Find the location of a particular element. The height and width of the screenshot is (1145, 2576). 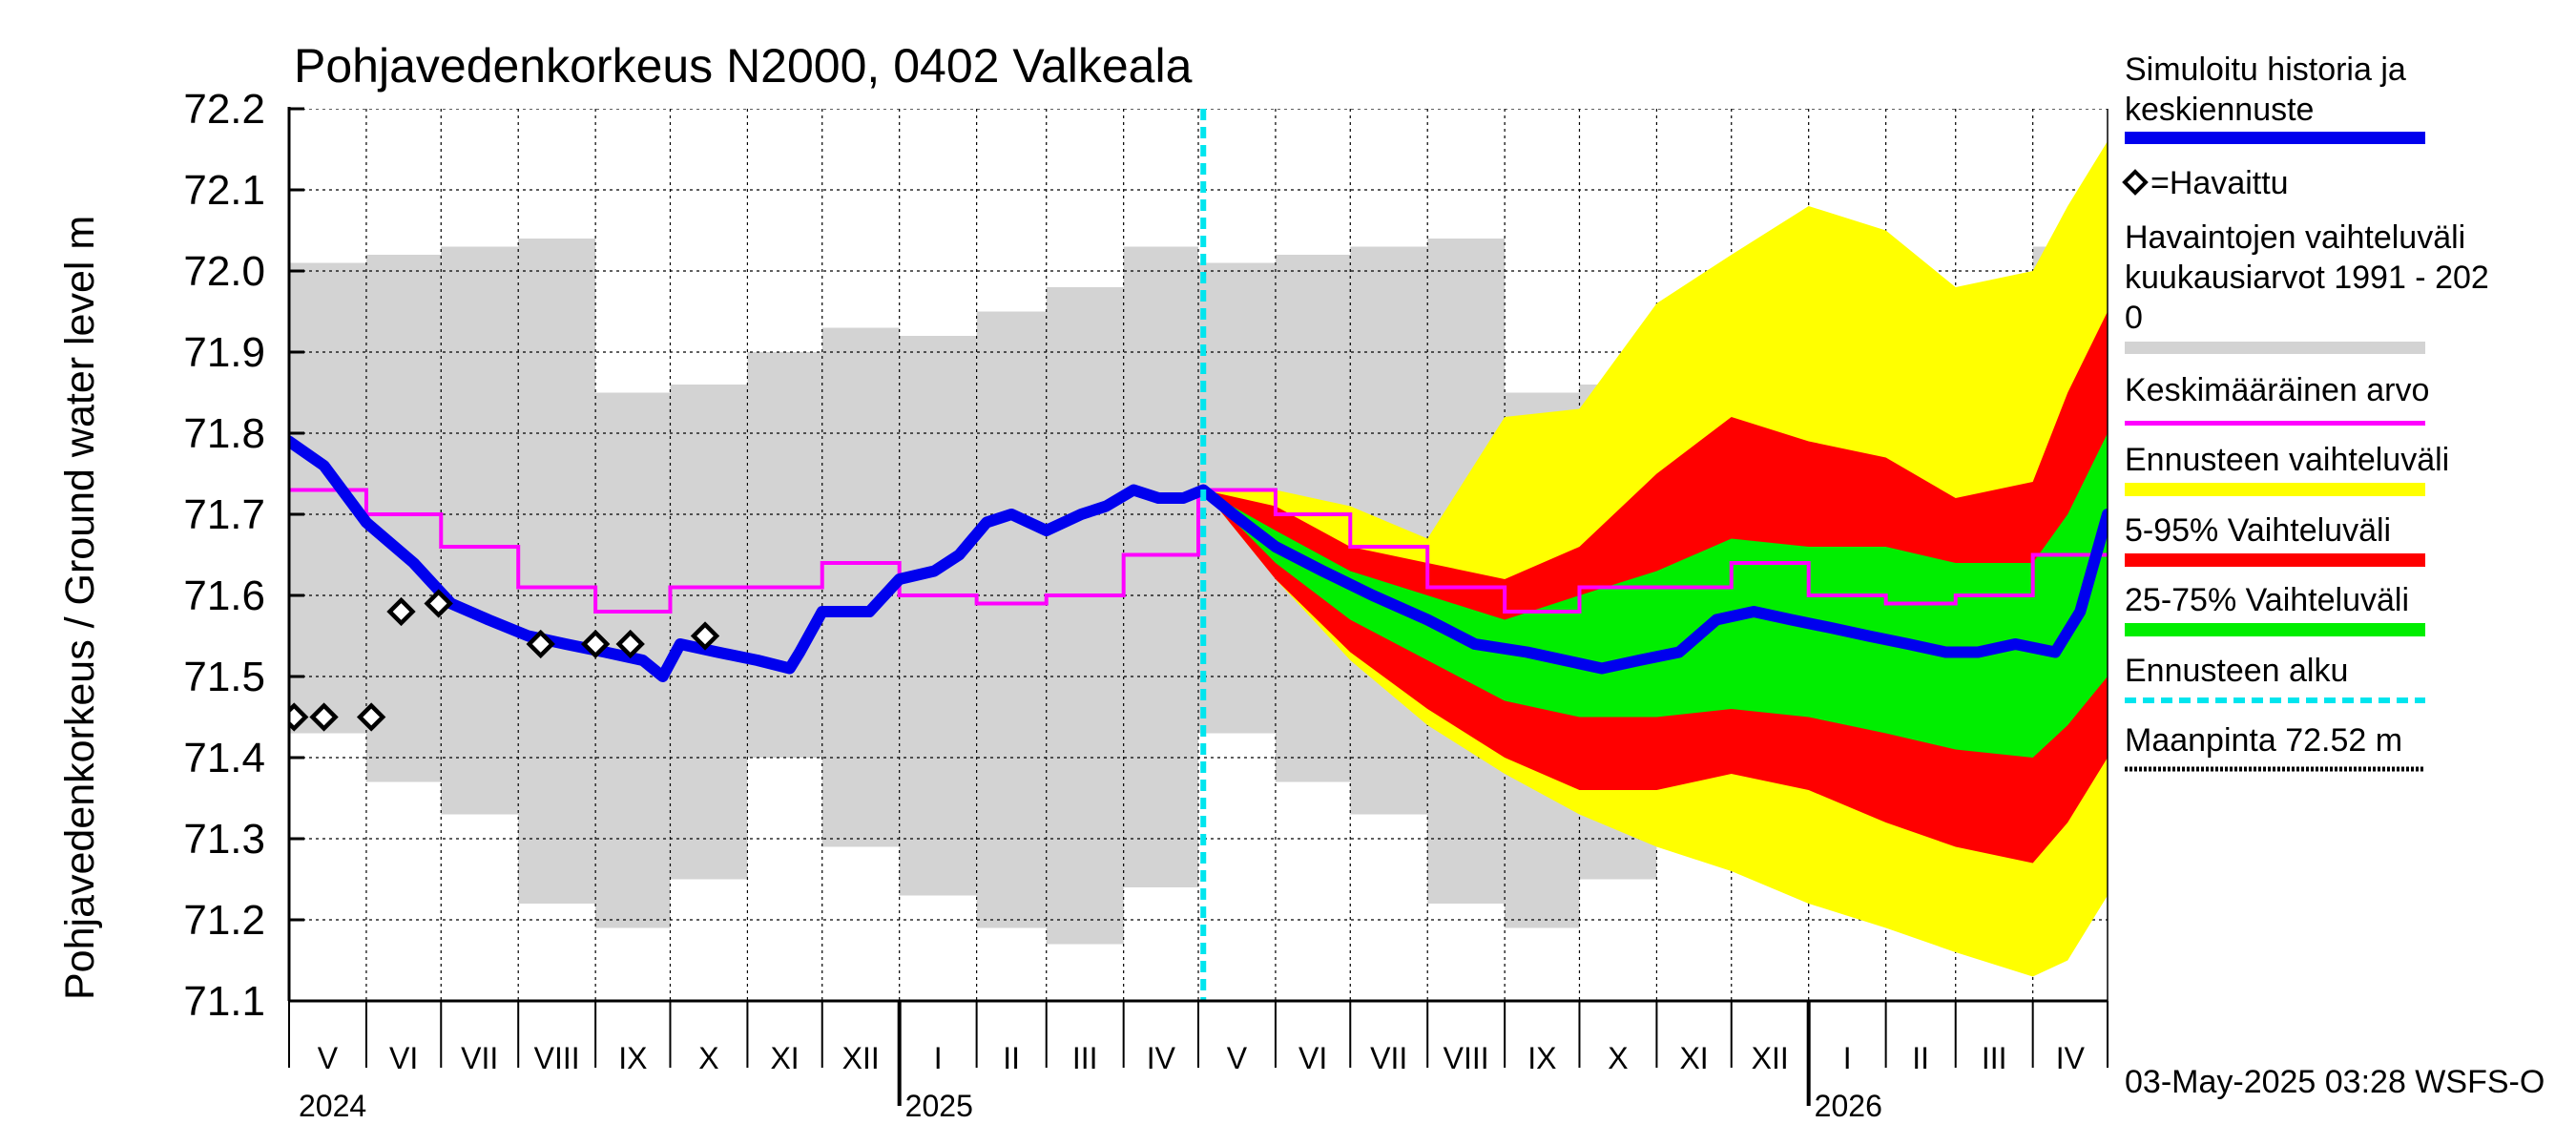

chart-title: Pohjavedenkorkeus N2000, 0402 Valkeala is located at coordinates (743, 66).